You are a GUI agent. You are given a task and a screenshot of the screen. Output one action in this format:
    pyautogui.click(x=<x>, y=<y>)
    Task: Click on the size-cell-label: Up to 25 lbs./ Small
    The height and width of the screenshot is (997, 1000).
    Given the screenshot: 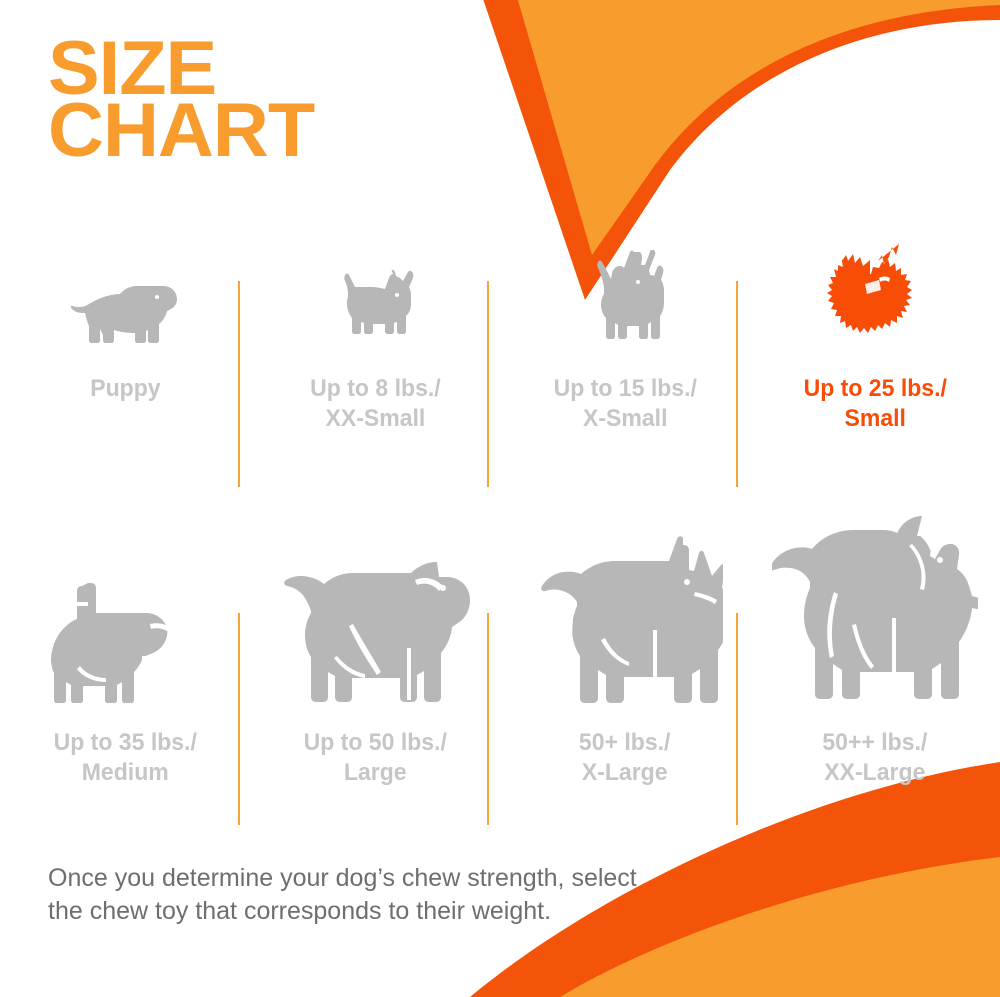 What is the action you would take?
    pyautogui.click(x=875, y=403)
    